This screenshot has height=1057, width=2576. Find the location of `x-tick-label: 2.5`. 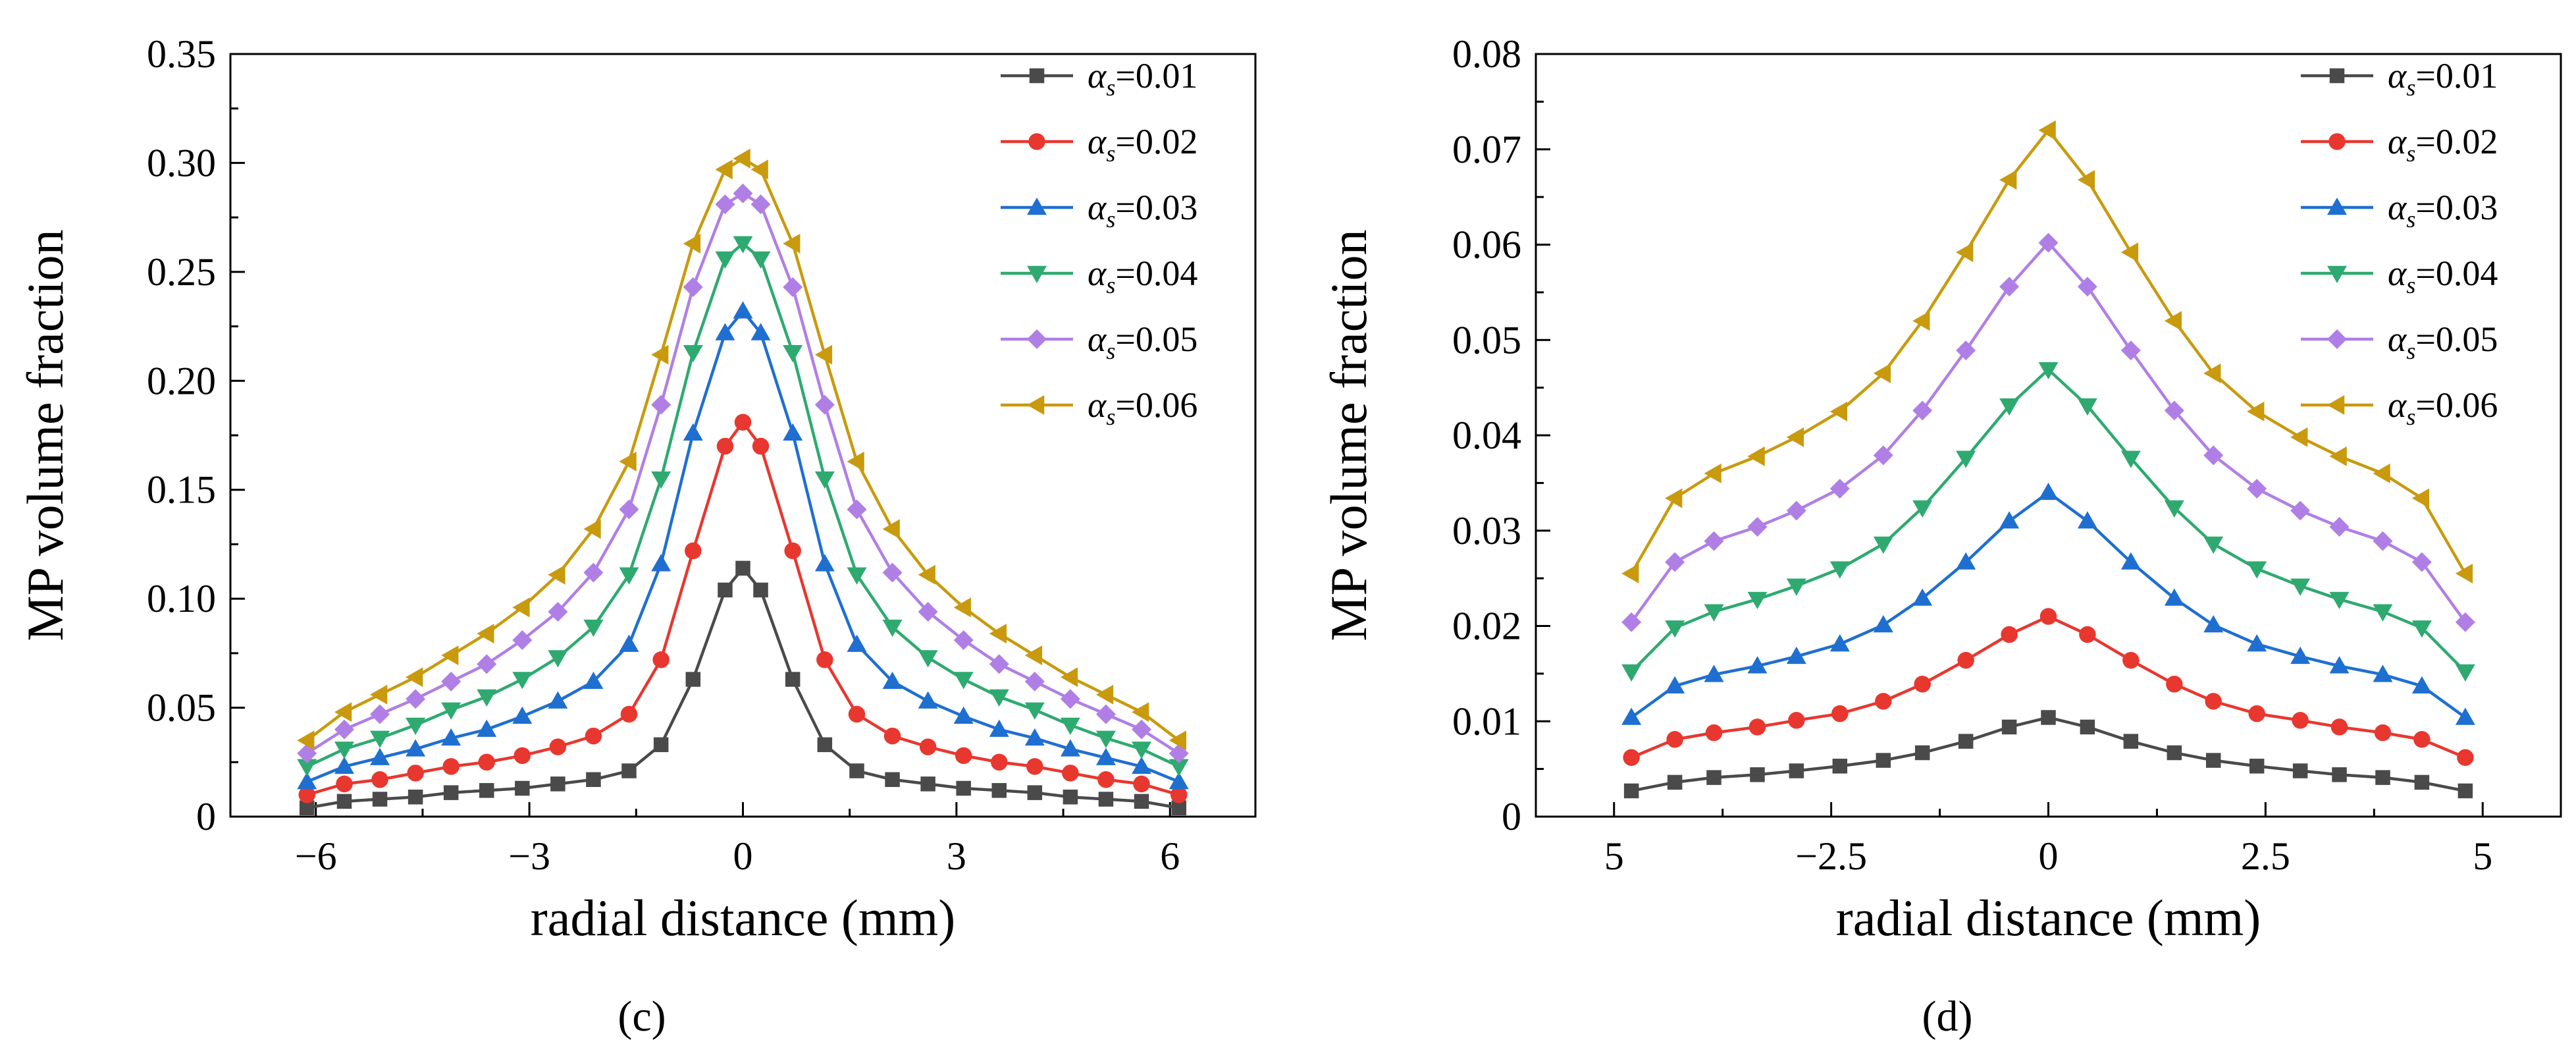

x-tick-label: 2.5 is located at coordinates (2265, 856).